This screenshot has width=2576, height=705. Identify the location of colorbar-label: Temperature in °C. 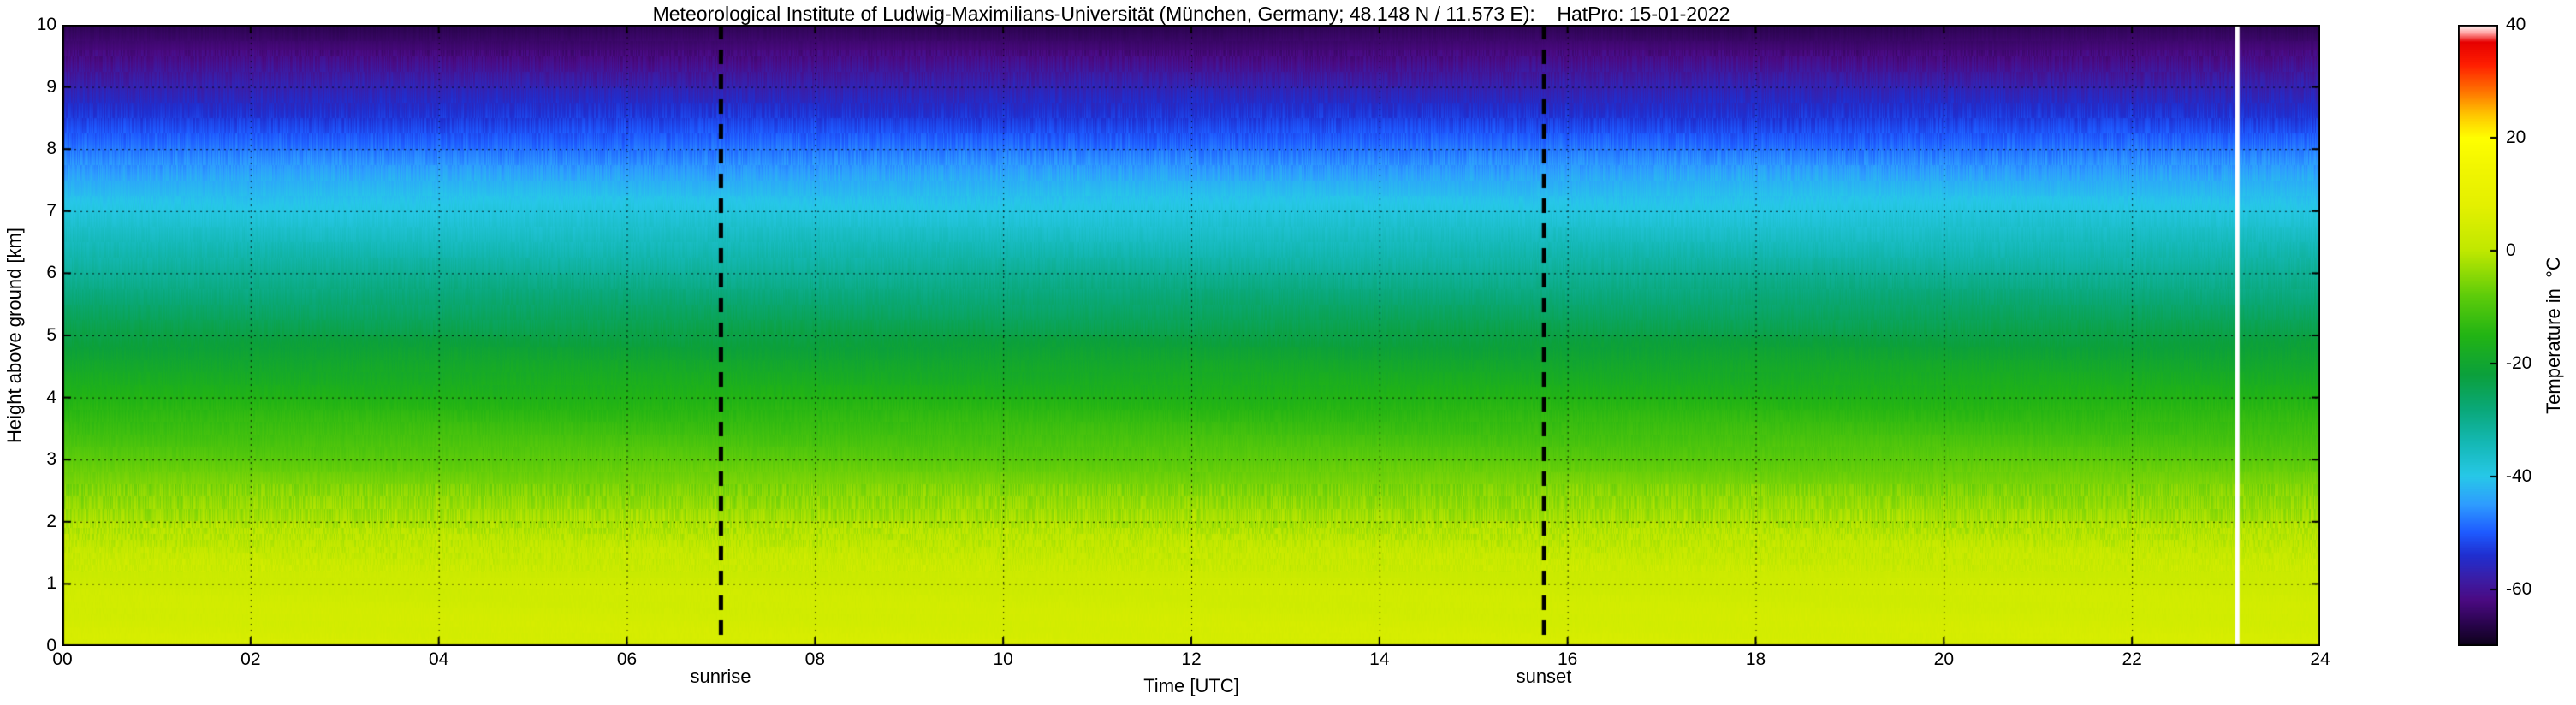
(2553, 335).